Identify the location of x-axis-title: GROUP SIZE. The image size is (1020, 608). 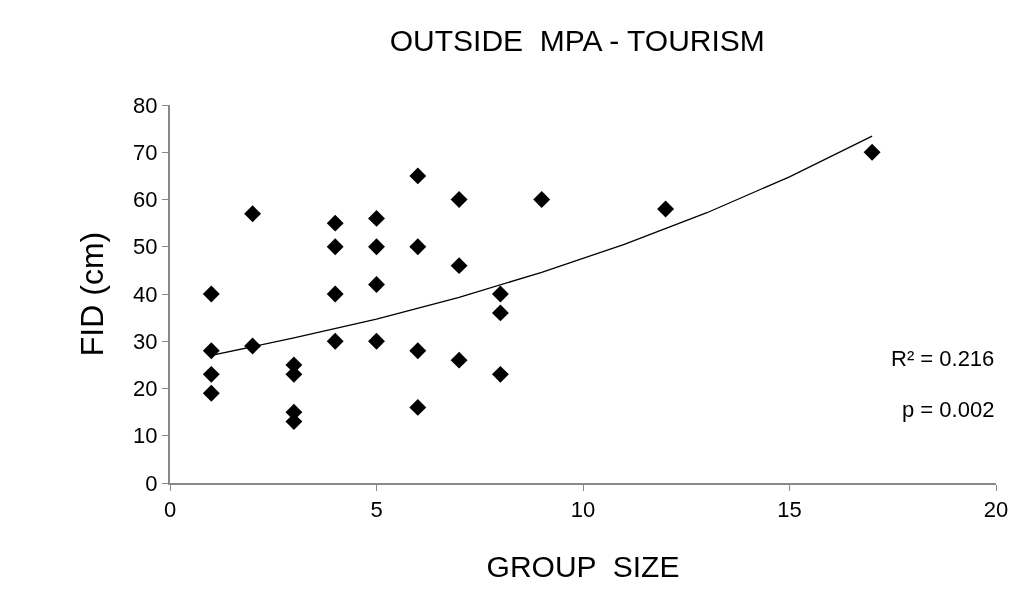
(583, 567).